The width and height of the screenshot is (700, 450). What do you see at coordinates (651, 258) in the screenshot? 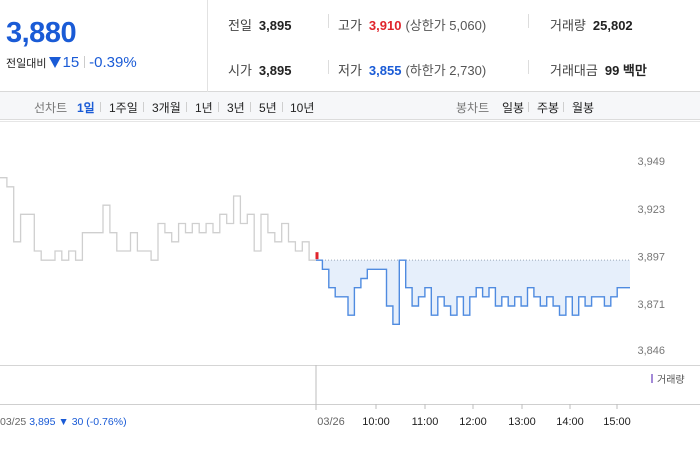
I see `y-tick-label: 3,897` at bounding box center [651, 258].